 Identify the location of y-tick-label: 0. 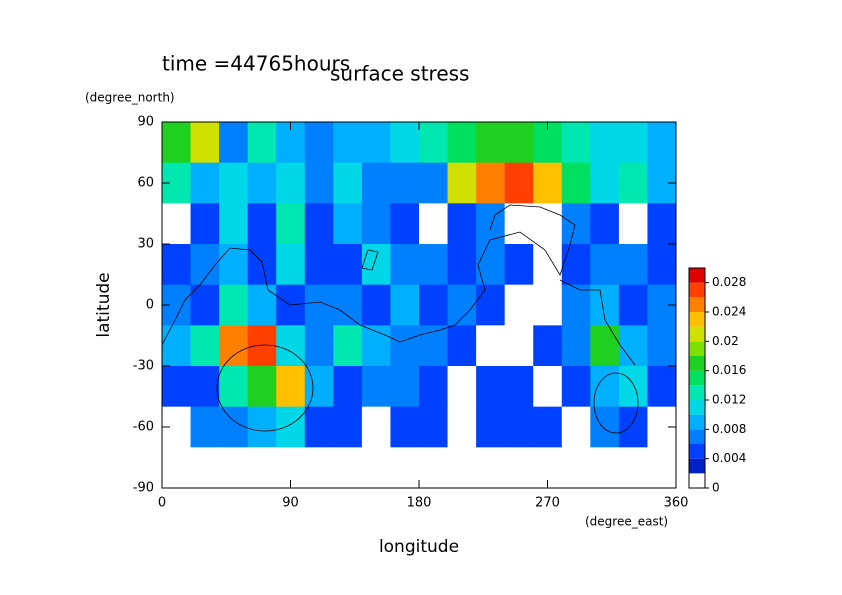
(150, 305).